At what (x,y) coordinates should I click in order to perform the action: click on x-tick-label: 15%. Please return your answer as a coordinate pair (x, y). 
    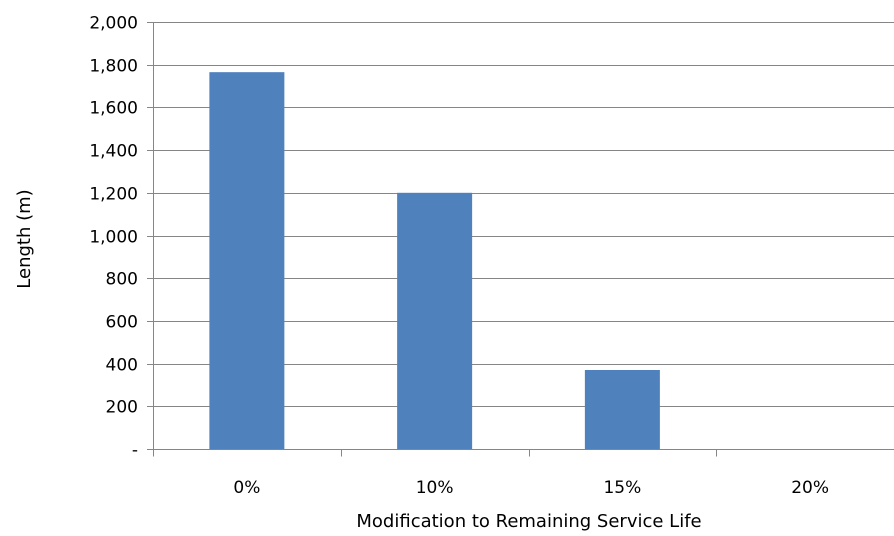
    Looking at the image, I should click on (622, 488).